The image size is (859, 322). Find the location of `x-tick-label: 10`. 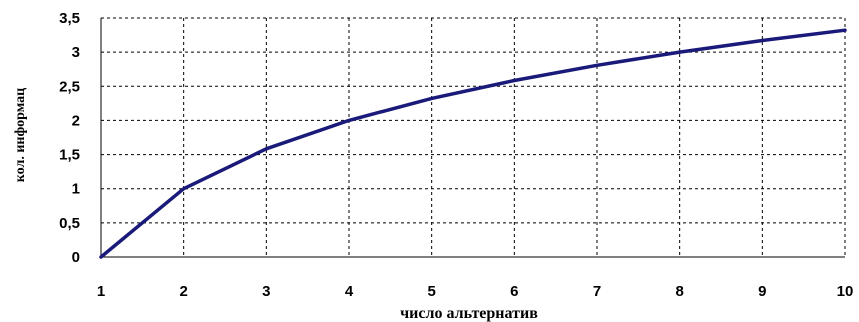

x-tick-label: 10 is located at coordinates (845, 291).